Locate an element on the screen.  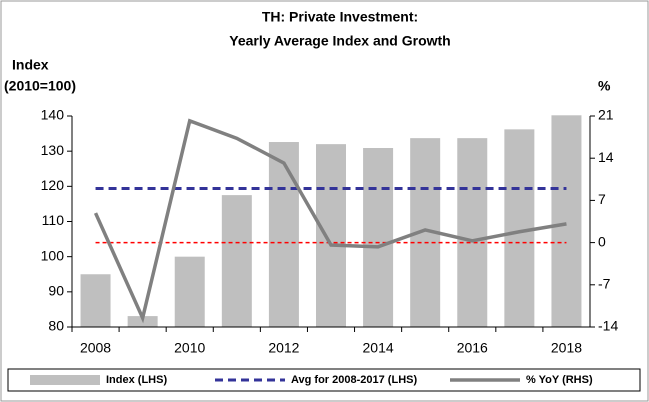
y-tick-label: 120 is located at coordinates (53, 185).